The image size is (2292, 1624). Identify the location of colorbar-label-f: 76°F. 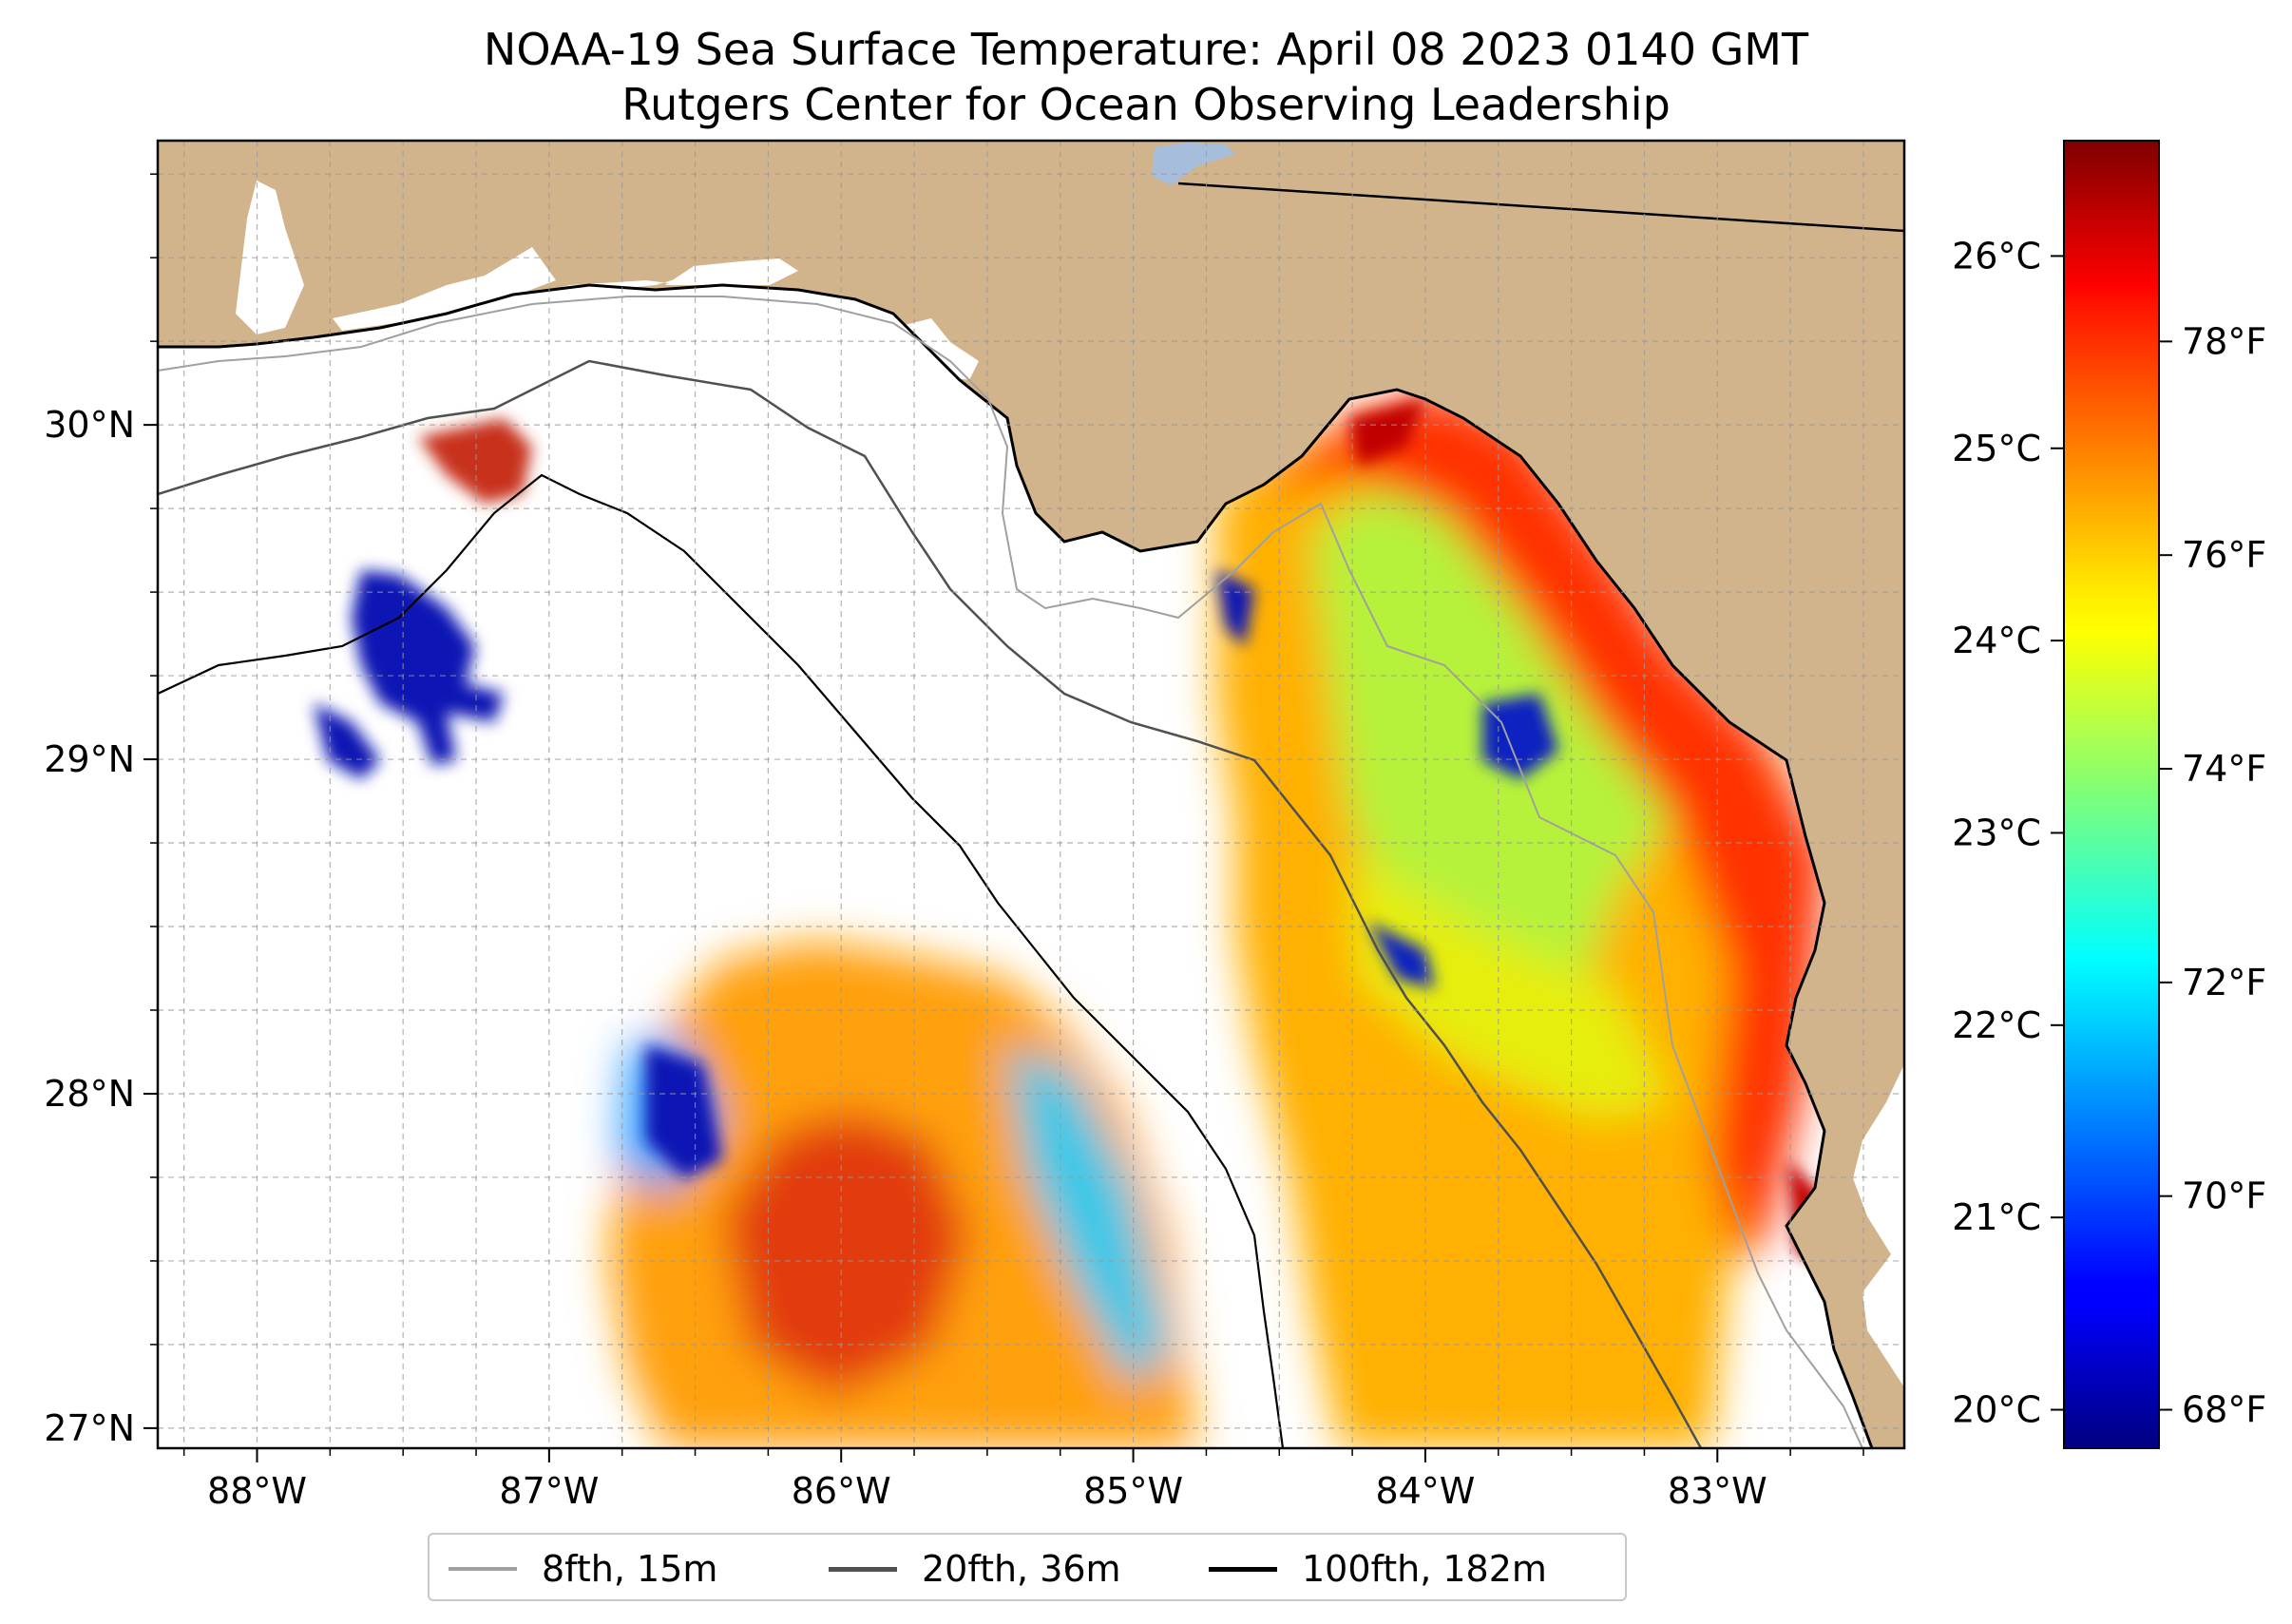
(2224, 555).